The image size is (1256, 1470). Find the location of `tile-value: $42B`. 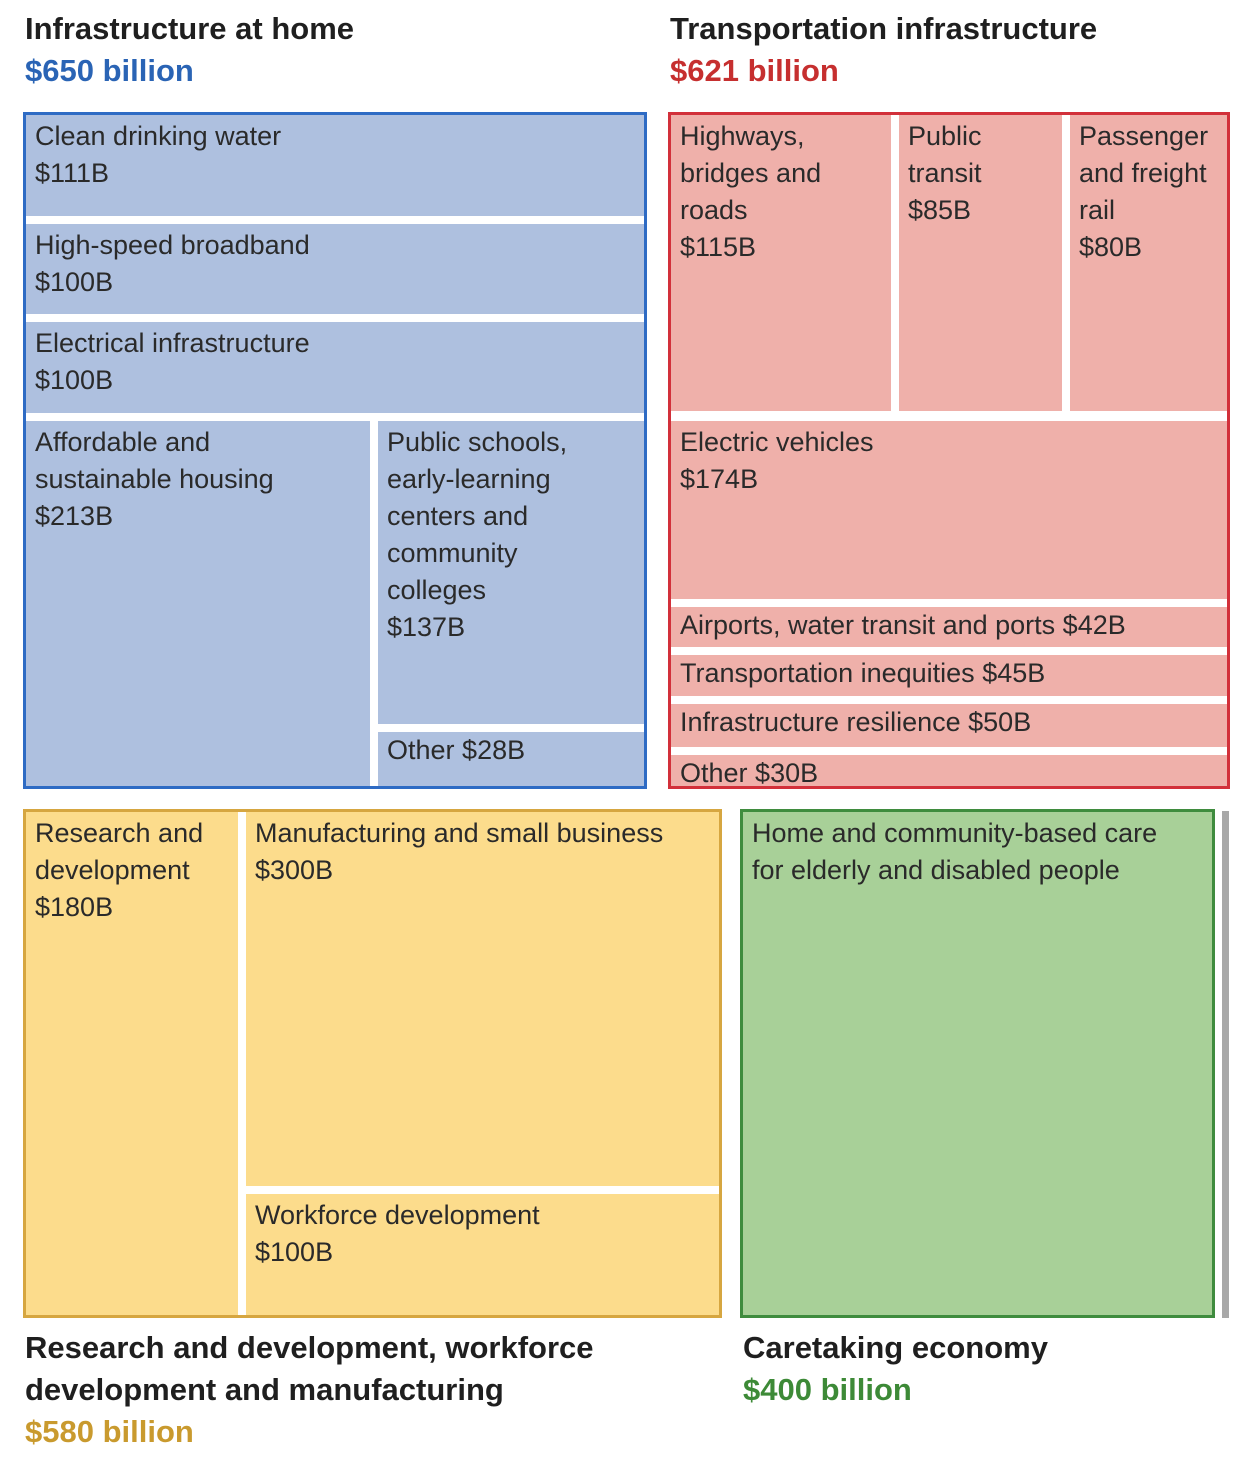

tile-value: $42B is located at coordinates (1094, 625).